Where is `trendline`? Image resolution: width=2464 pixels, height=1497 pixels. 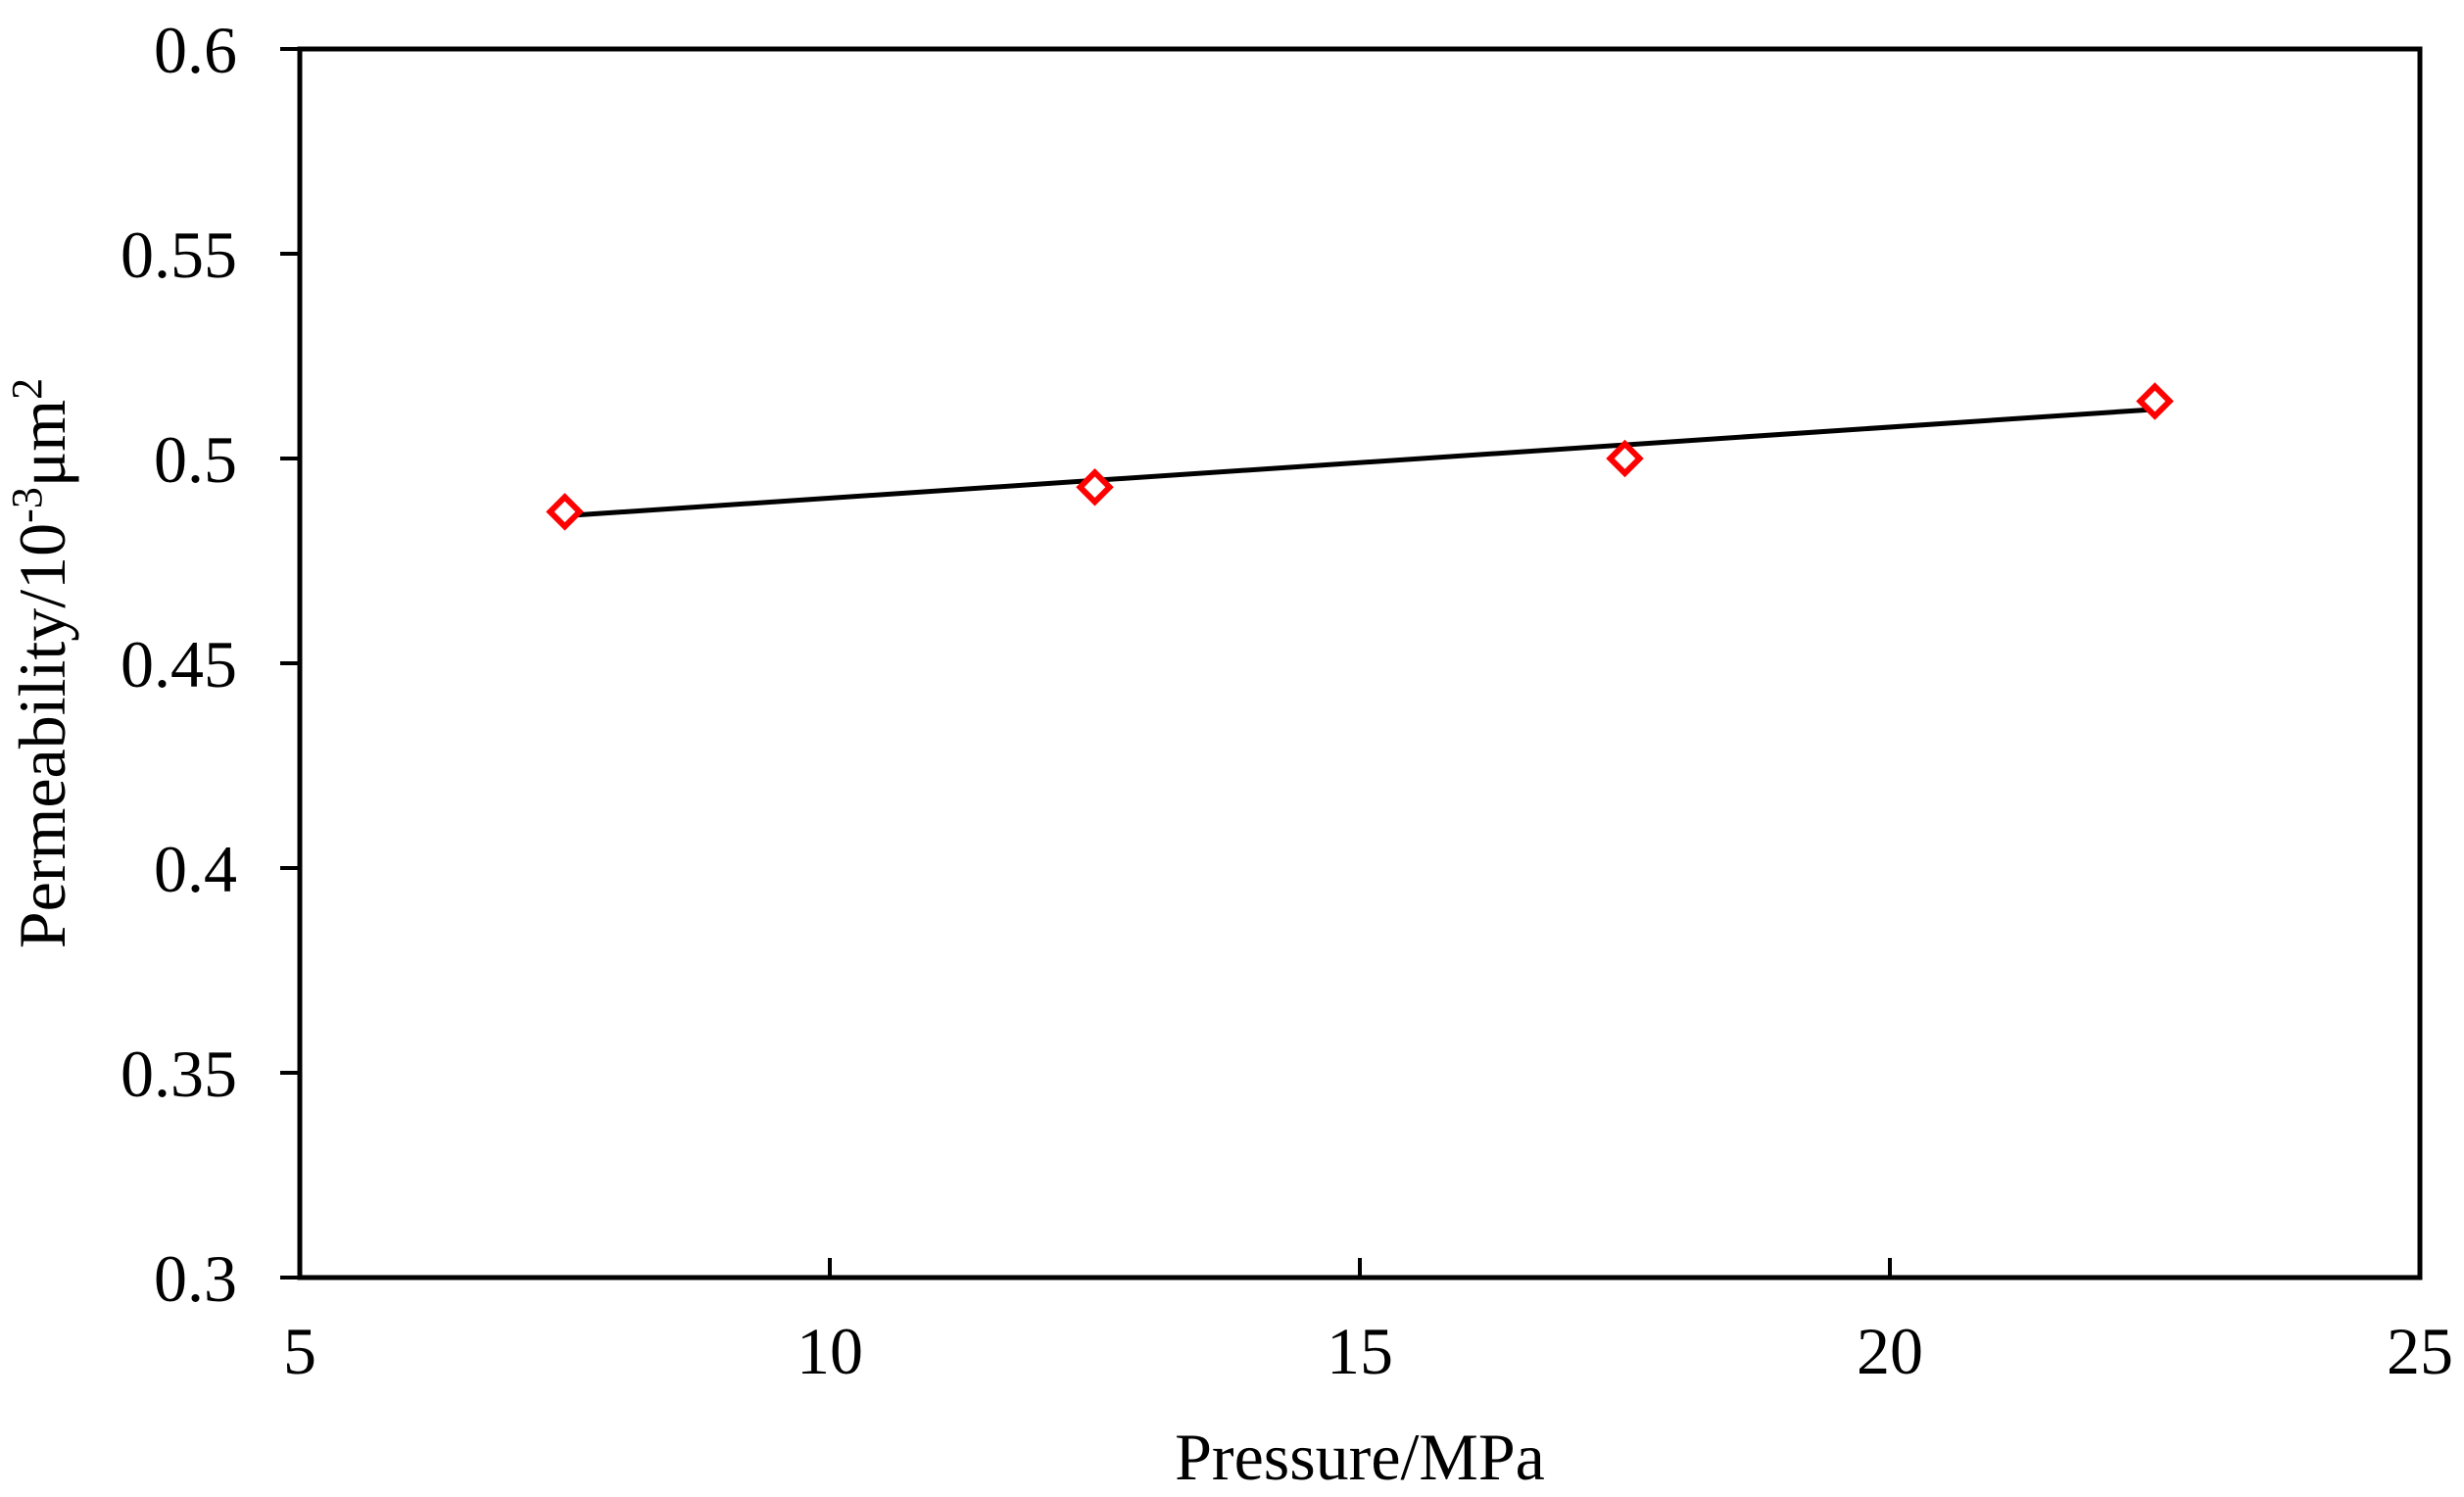
trendline is located at coordinates (1359, 463).